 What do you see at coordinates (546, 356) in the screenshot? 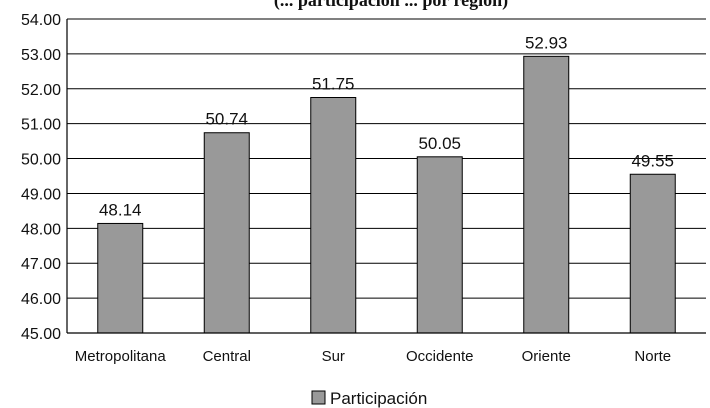
I see `x-tick-label: Oriente` at bounding box center [546, 356].